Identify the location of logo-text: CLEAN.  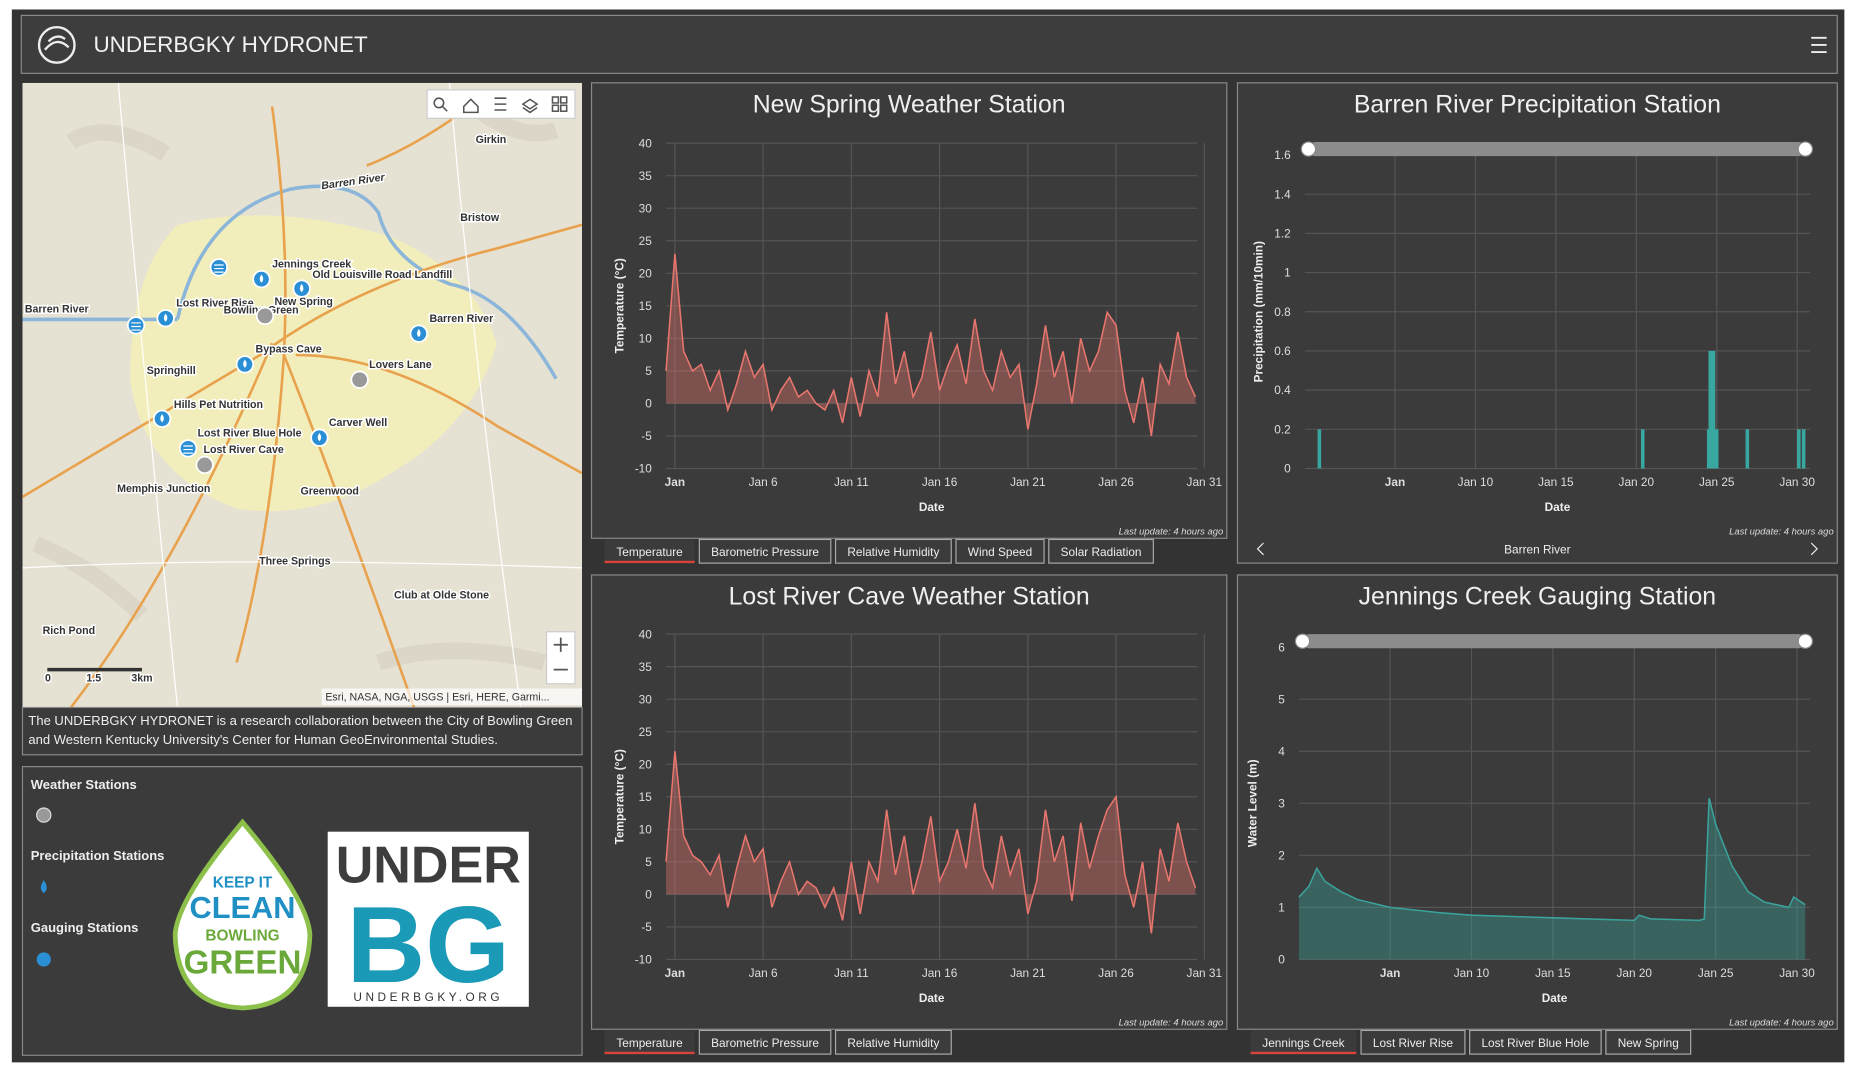
(243, 907).